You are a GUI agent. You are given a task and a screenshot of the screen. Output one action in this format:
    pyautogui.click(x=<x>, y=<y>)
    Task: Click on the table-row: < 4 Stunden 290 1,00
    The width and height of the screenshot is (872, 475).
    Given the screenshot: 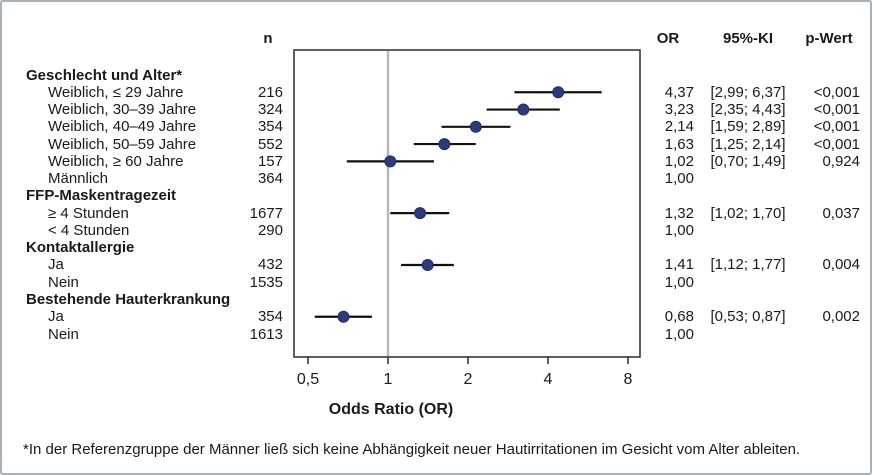 What is the action you would take?
    pyautogui.click(x=436, y=230)
    